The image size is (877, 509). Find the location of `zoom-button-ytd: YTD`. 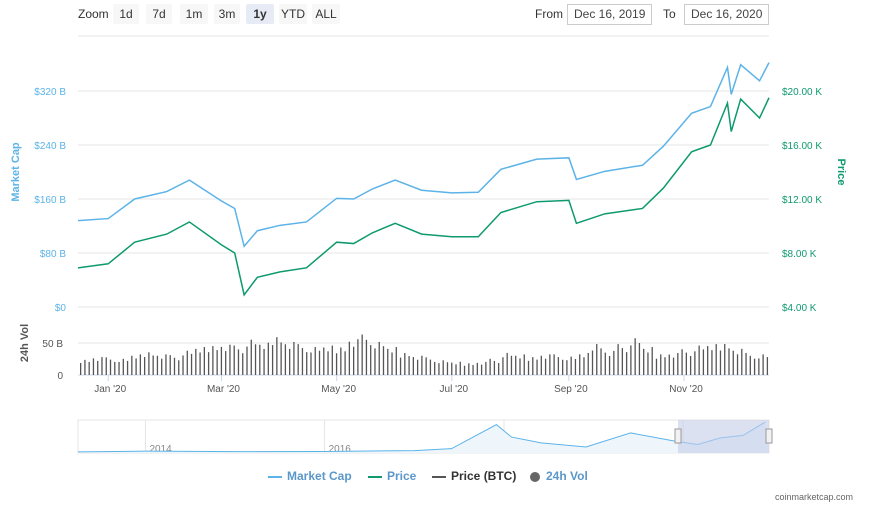

zoom-button-ytd: YTD is located at coordinates (293, 14).